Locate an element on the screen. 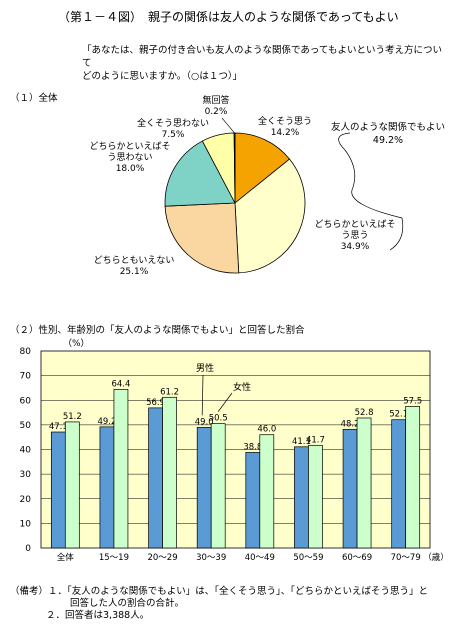 Image resolution: width=457 pixels, height=633 pixels. question-line: 「あなたは、親子の付き合いも友人のような関係であってもよいという考え方について is located at coordinates (262, 57).